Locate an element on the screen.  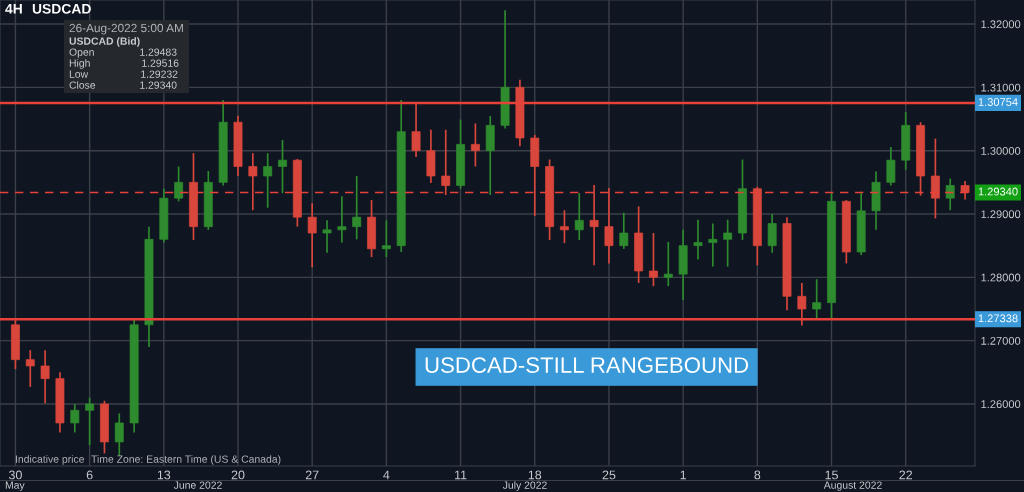
annotation: High is located at coordinates (79, 64).